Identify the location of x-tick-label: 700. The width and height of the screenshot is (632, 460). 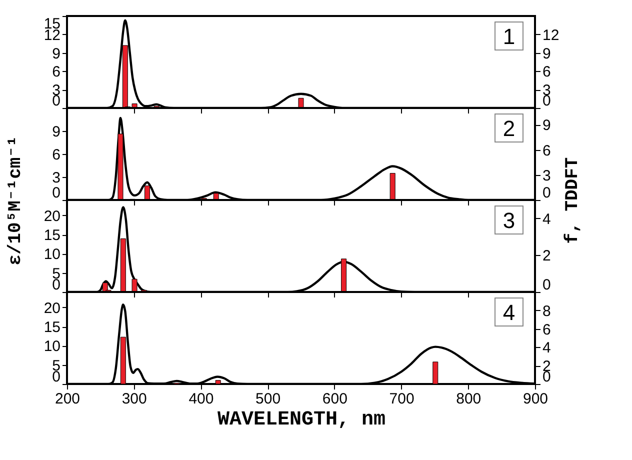
(401, 399).